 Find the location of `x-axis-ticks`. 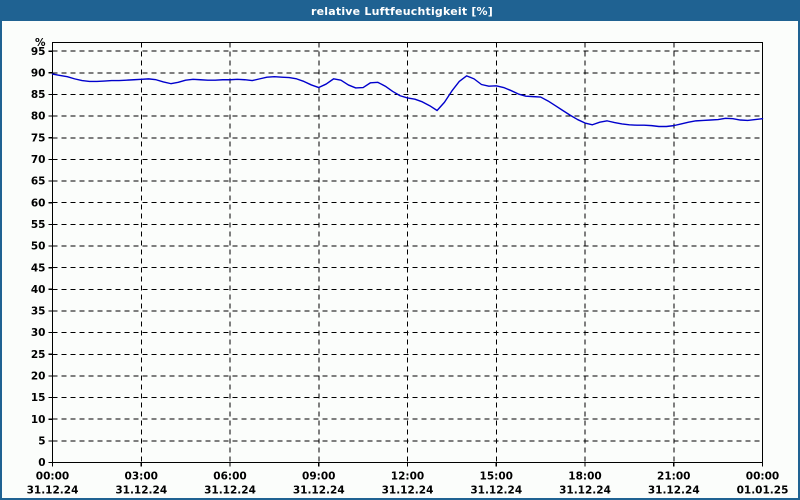

x-axis-ticks is located at coordinates (407, 464).